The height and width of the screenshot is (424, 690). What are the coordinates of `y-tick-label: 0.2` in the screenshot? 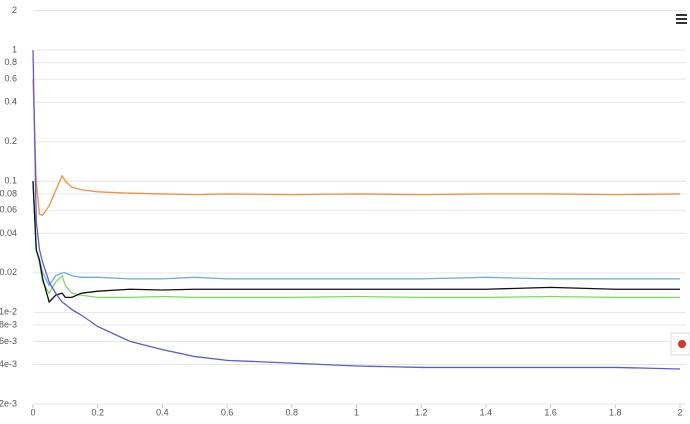 It's located at (10, 141).